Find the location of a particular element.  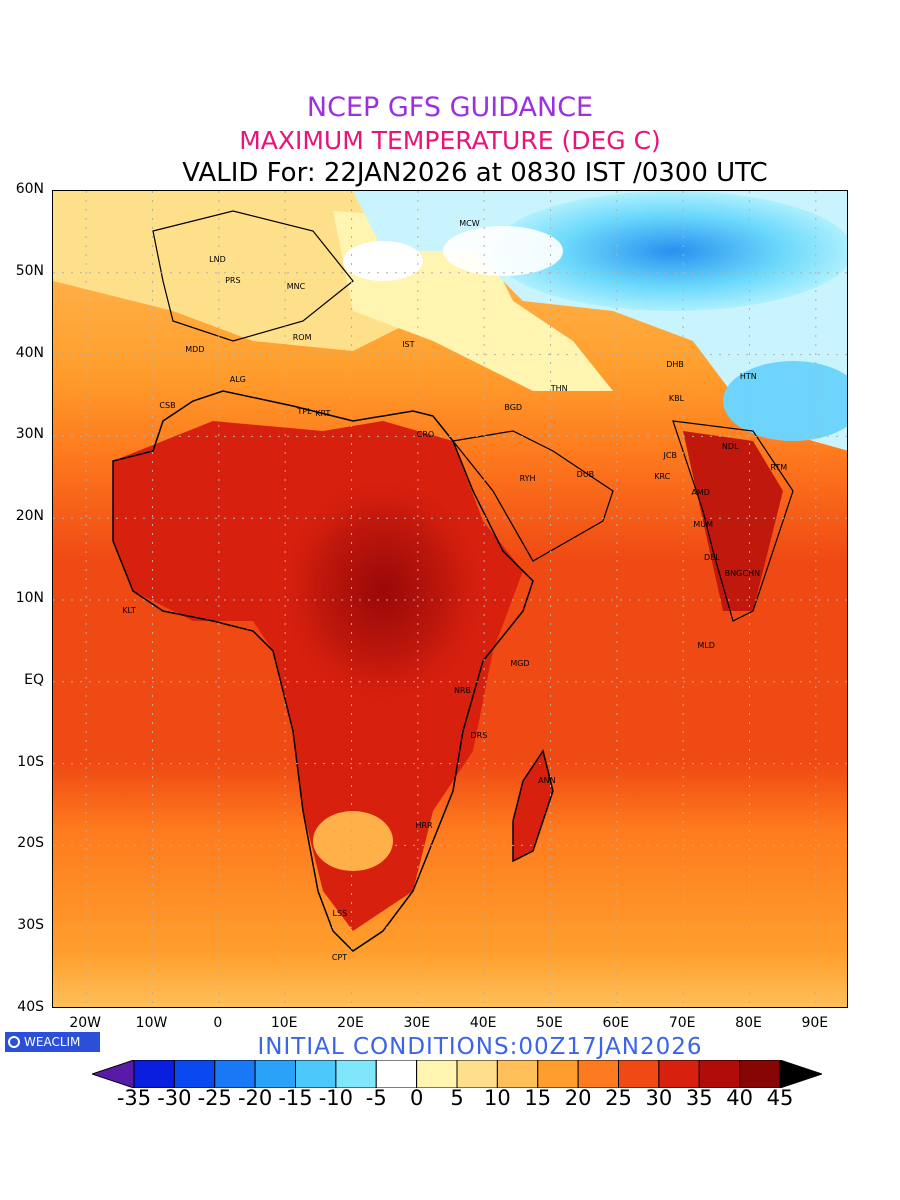

lat-label: EQ is located at coordinates (34, 679).